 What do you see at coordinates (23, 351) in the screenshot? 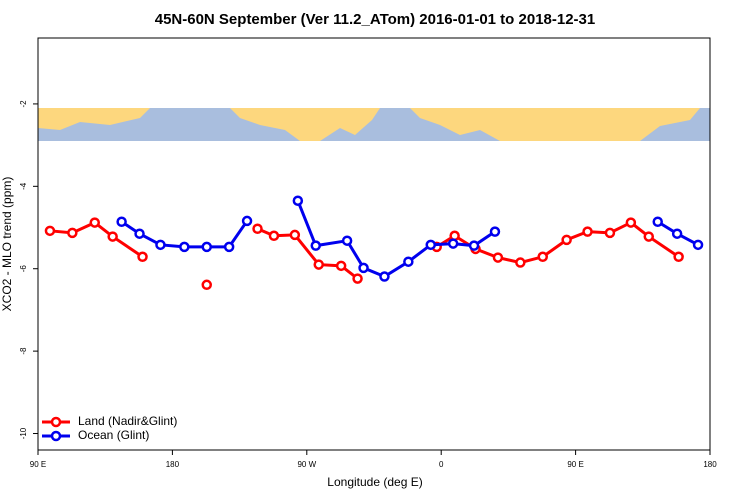
I see `y-tick-label: -8` at bounding box center [23, 351].